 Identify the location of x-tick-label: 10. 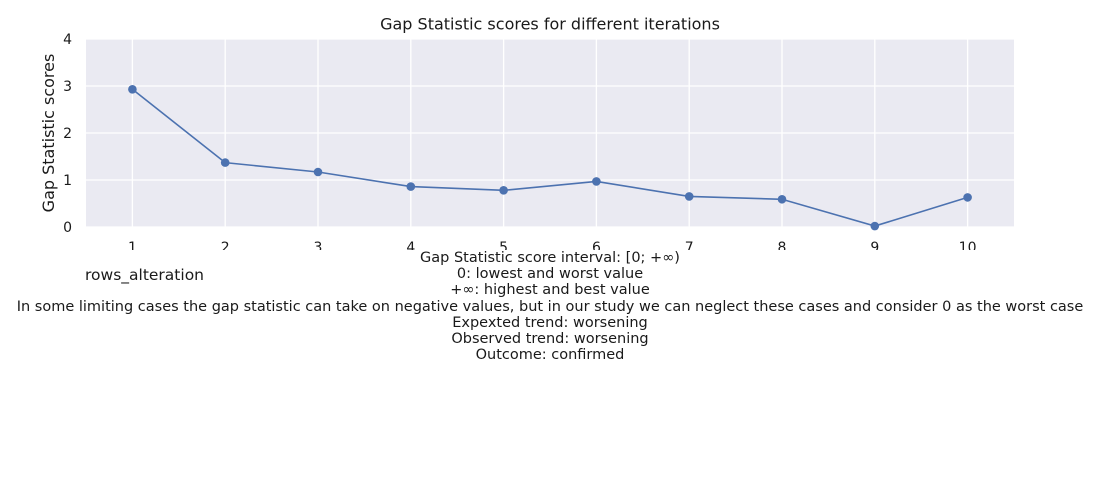
(968, 245).